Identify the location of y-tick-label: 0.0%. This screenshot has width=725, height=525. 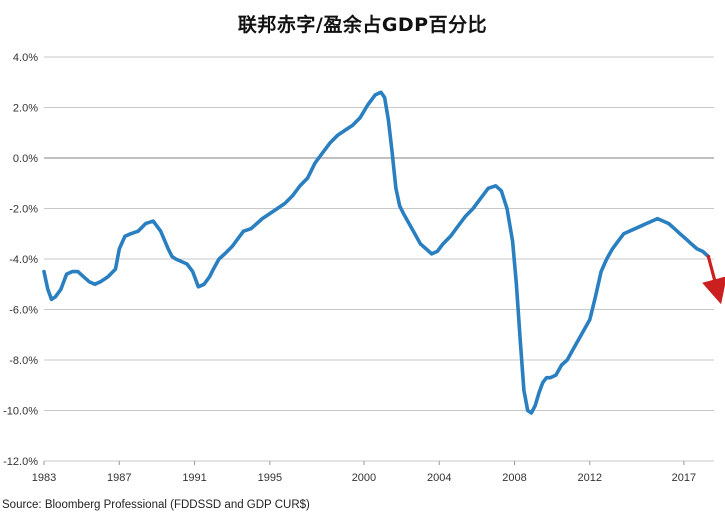
(25, 159).